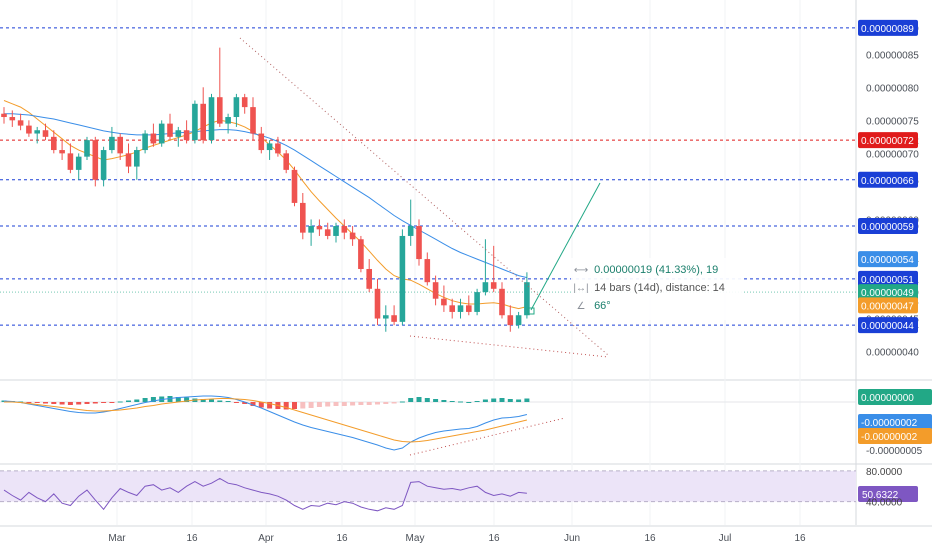 Image resolution: width=932 pixels, height=555 pixels. What do you see at coordinates (892, 353) in the screenshot?
I see `price-tick-label: 0.00000040` at bounding box center [892, 353].